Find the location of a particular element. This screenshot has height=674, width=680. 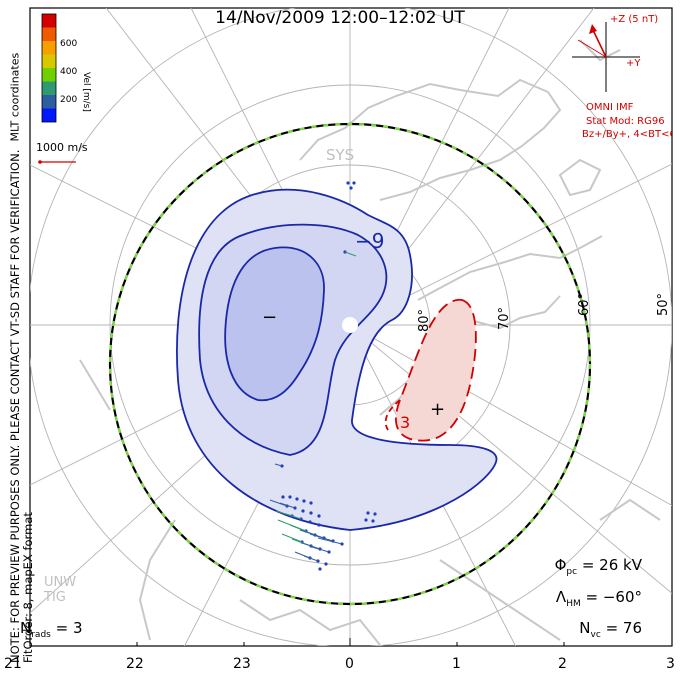

vector-scale-label: 1000 m/s is located at coordinates (62, 147).